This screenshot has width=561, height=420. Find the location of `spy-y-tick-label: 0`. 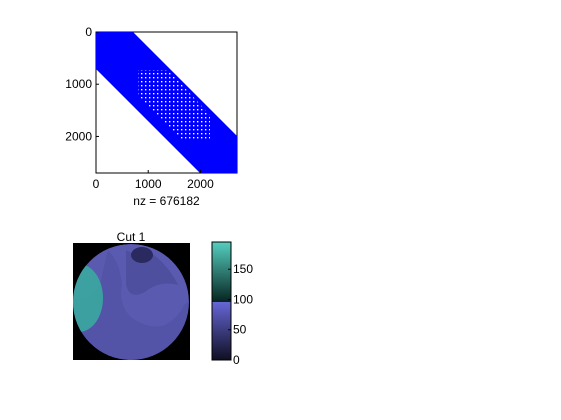

spy-y-tick-label: 0 is located at coordinates (88, 32).